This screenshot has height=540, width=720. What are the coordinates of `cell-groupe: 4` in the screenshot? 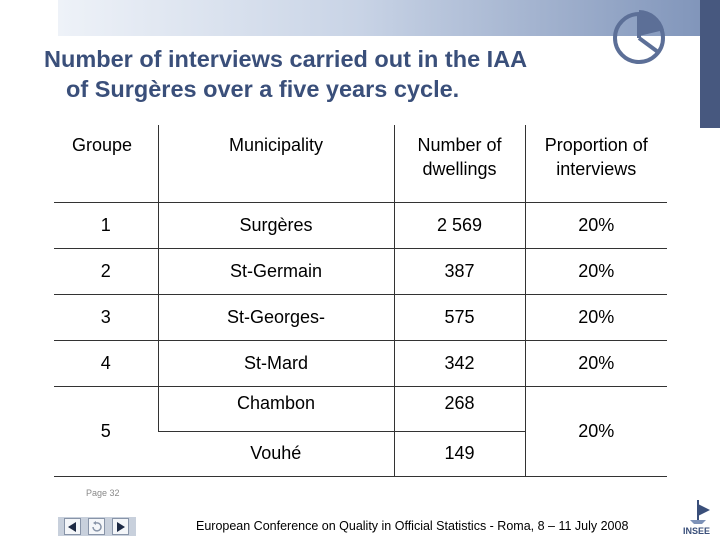 It's located at (106, 363).